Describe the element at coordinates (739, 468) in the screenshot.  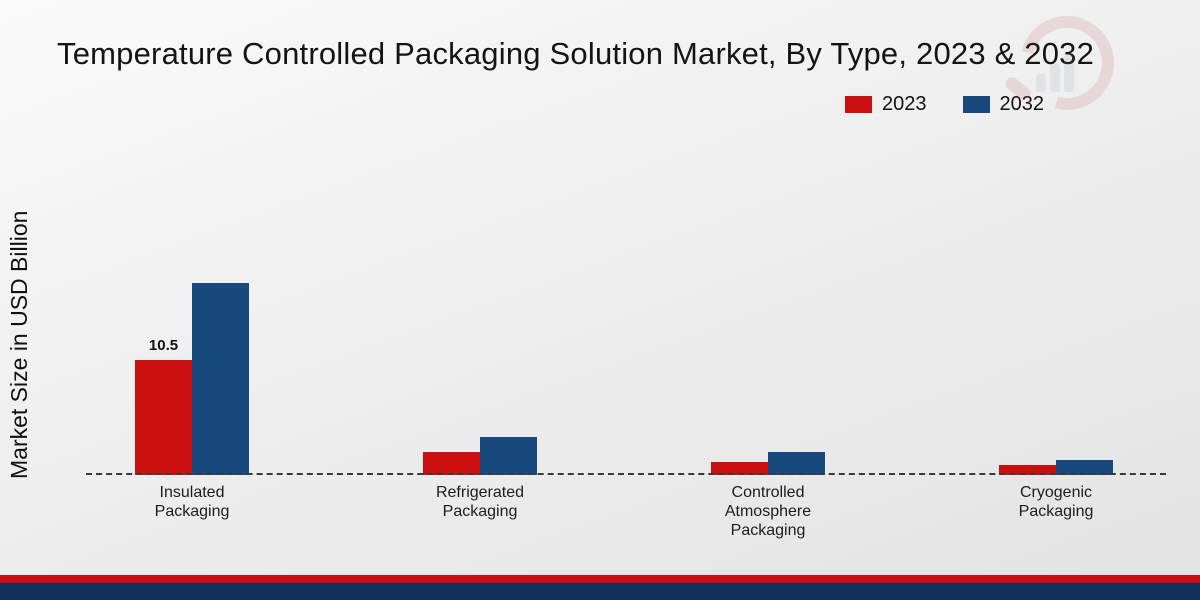
I see `bar-2023-controlled-atmosphere-packaging` at that location.